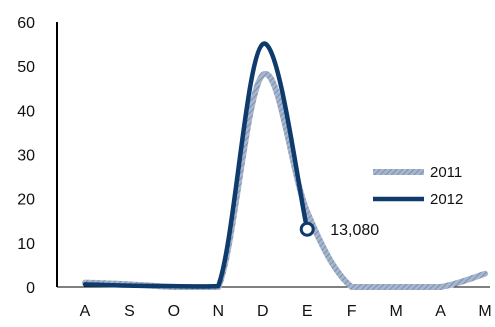  I want to click on y-tick-label: 10, so click(26, 244).